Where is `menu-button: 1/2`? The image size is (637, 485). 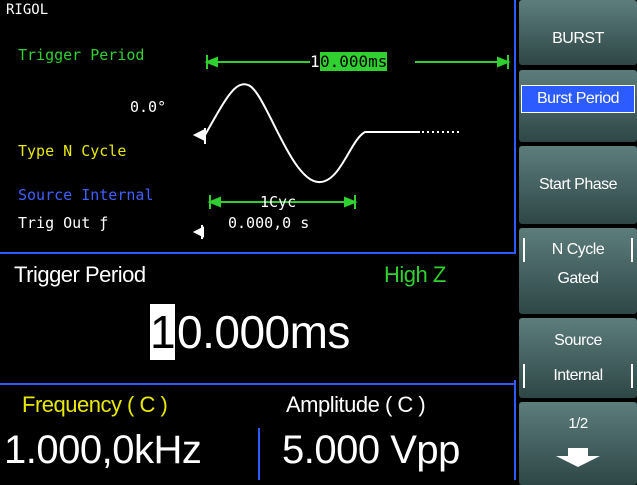
menu-button: 1/2 is located at coordinates (578, 443).